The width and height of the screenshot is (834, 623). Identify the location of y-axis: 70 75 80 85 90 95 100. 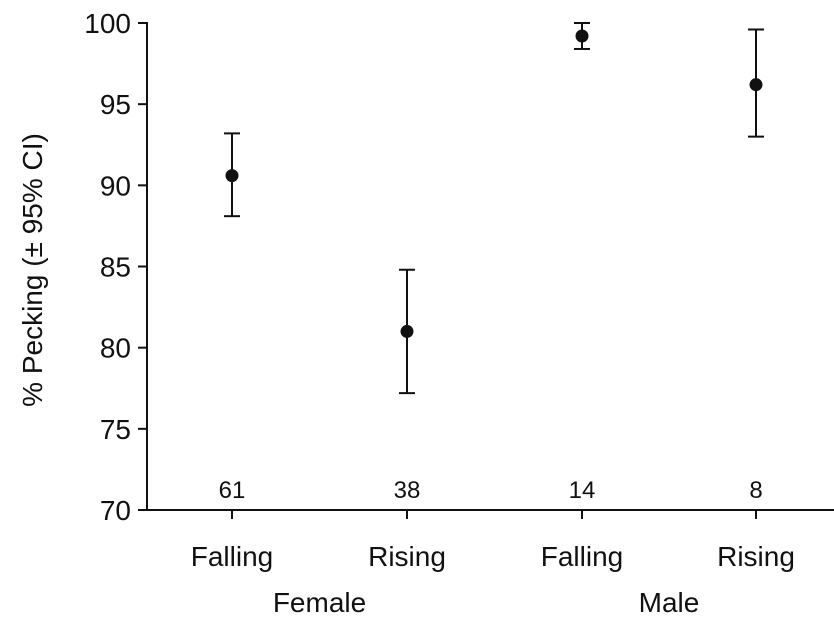
(116, 267).